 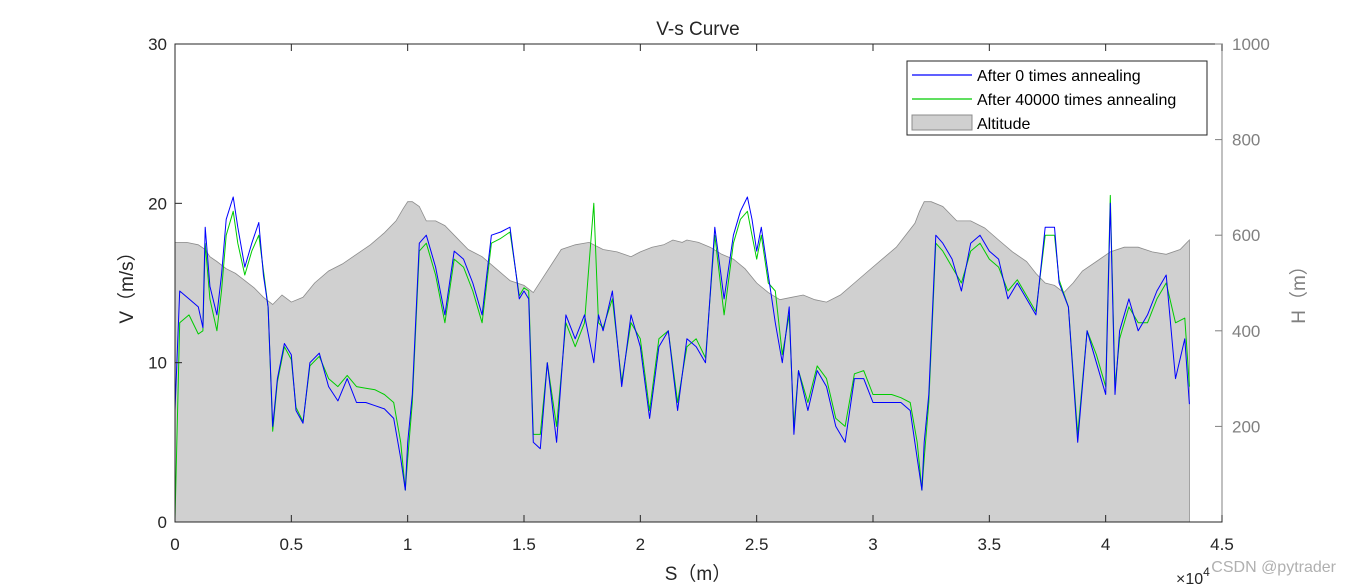 What do you see at coordinates (127, 282) in the screenshot?
I see `y-axis-left-label: V（m/s）` at bounding box center [127, 282].